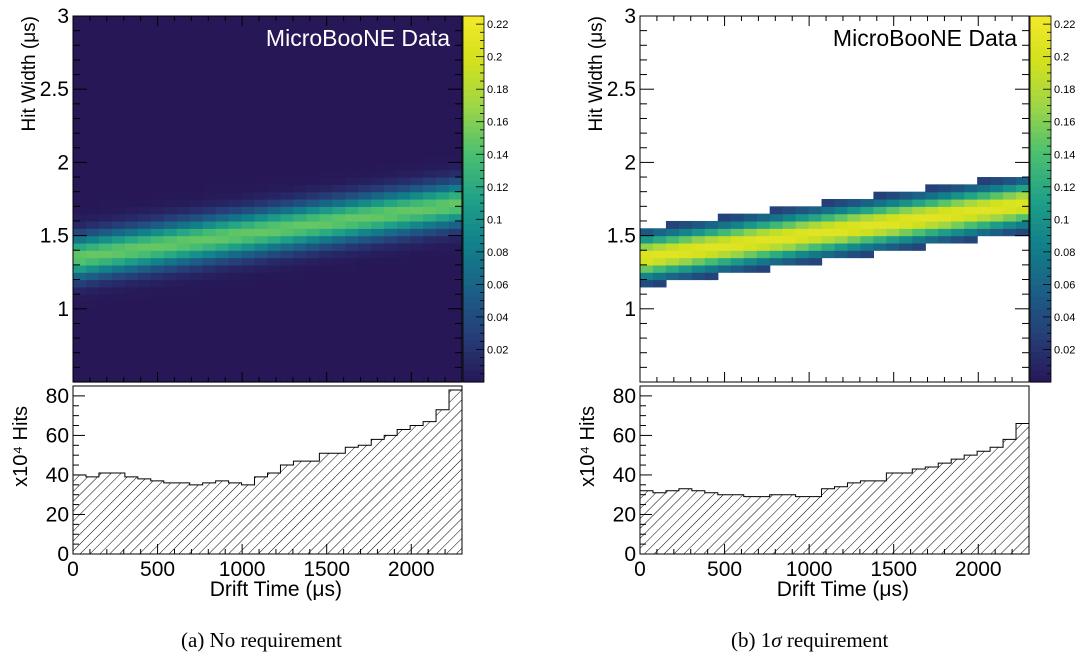  Describe the element at coordinates (494, 220) in the screenshot. I see `colorbar-tick-label: 0.1` at that location.